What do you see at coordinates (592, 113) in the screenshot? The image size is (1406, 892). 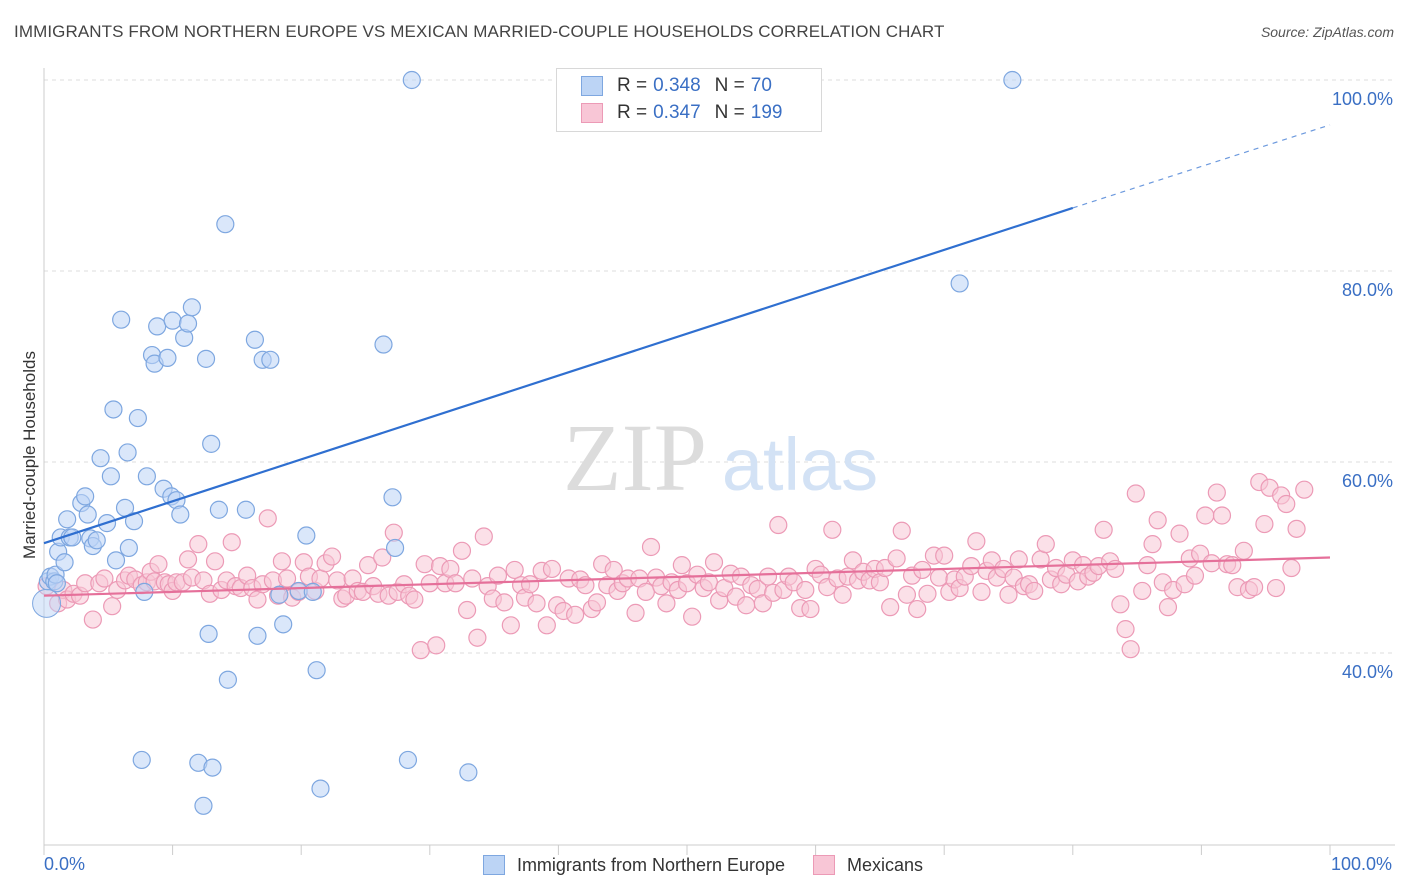 I see `legend-swatch-pink` at bounding box center [592, 113].